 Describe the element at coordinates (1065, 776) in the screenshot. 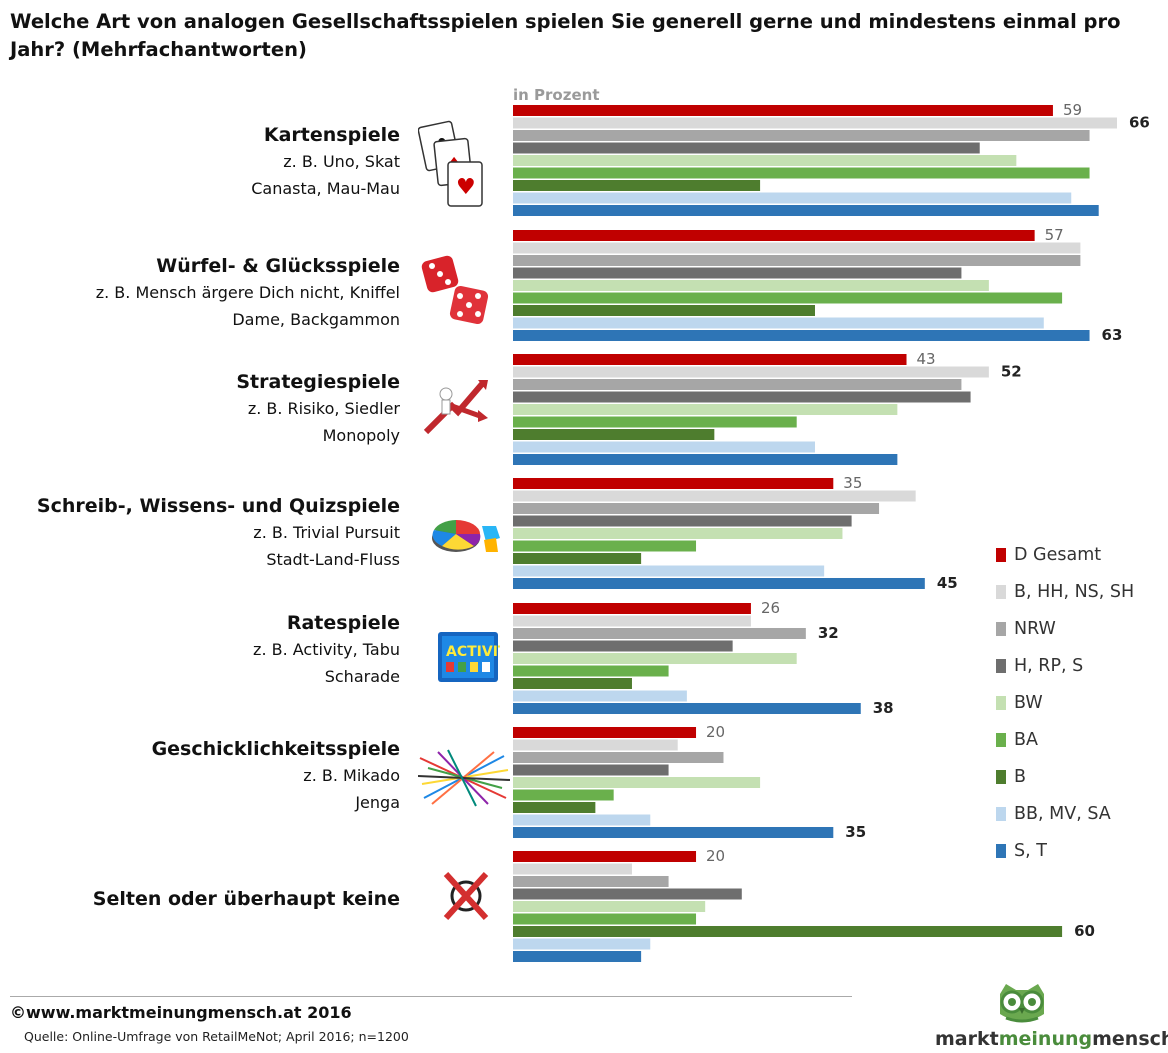

I see `legend-item: B` at that location.